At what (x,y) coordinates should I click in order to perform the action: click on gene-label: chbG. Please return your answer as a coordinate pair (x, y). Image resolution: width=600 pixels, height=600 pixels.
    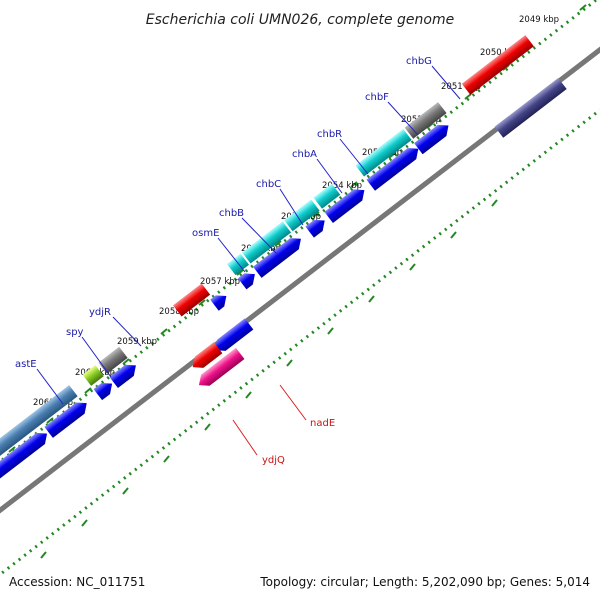
    Looking at the image, I should click on (419, 61).